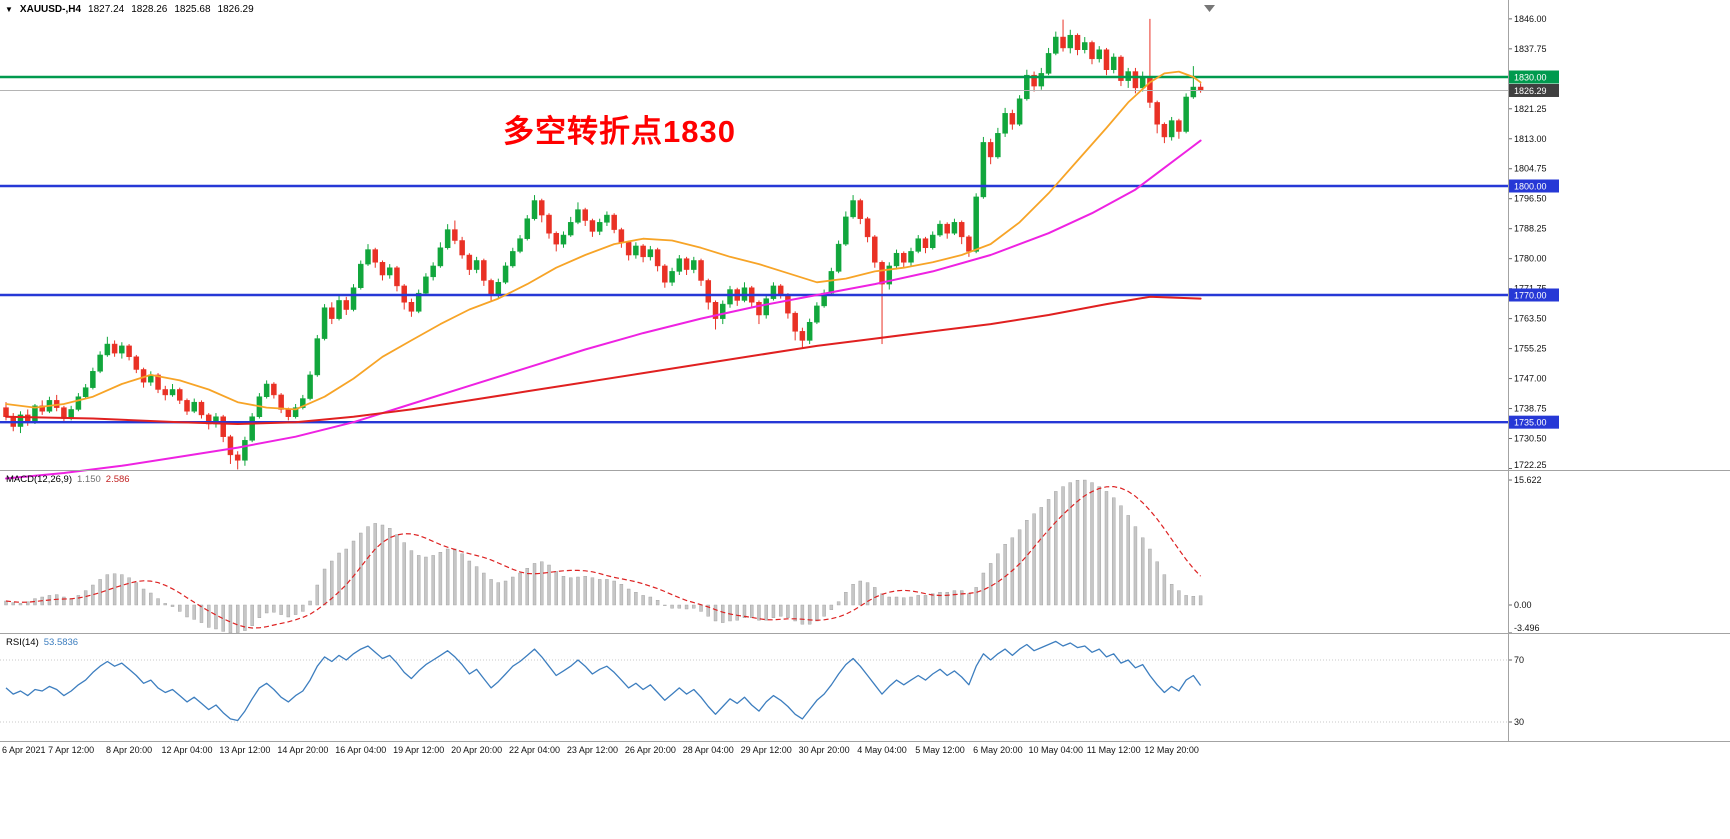  Describe the element at coordinates (42, 642) in the screenshot. I see `rsi-indicator-label: RSI(14) 53.5836` at that location.